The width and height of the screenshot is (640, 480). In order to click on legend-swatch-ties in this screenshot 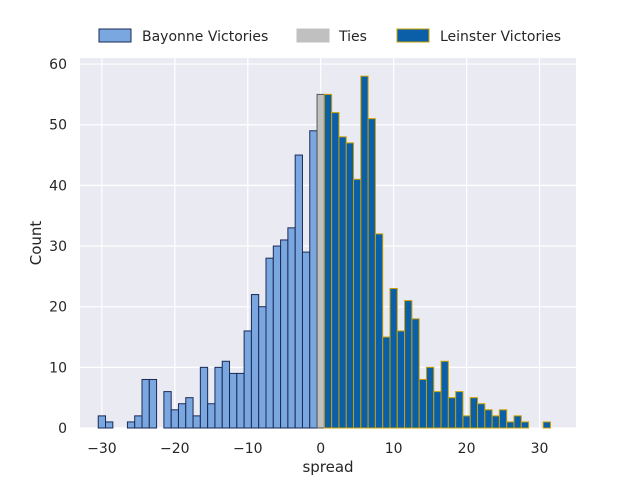, I will do `click(313, 35)`.